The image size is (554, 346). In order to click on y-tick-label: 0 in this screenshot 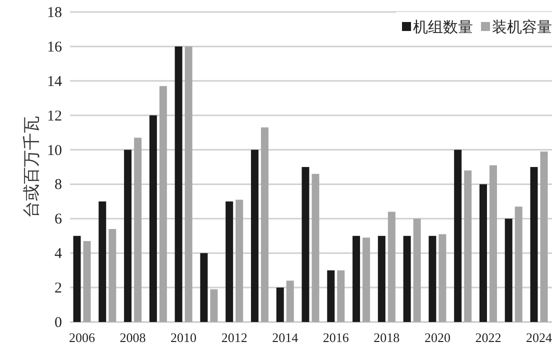, I will do `click(58, 323)`.